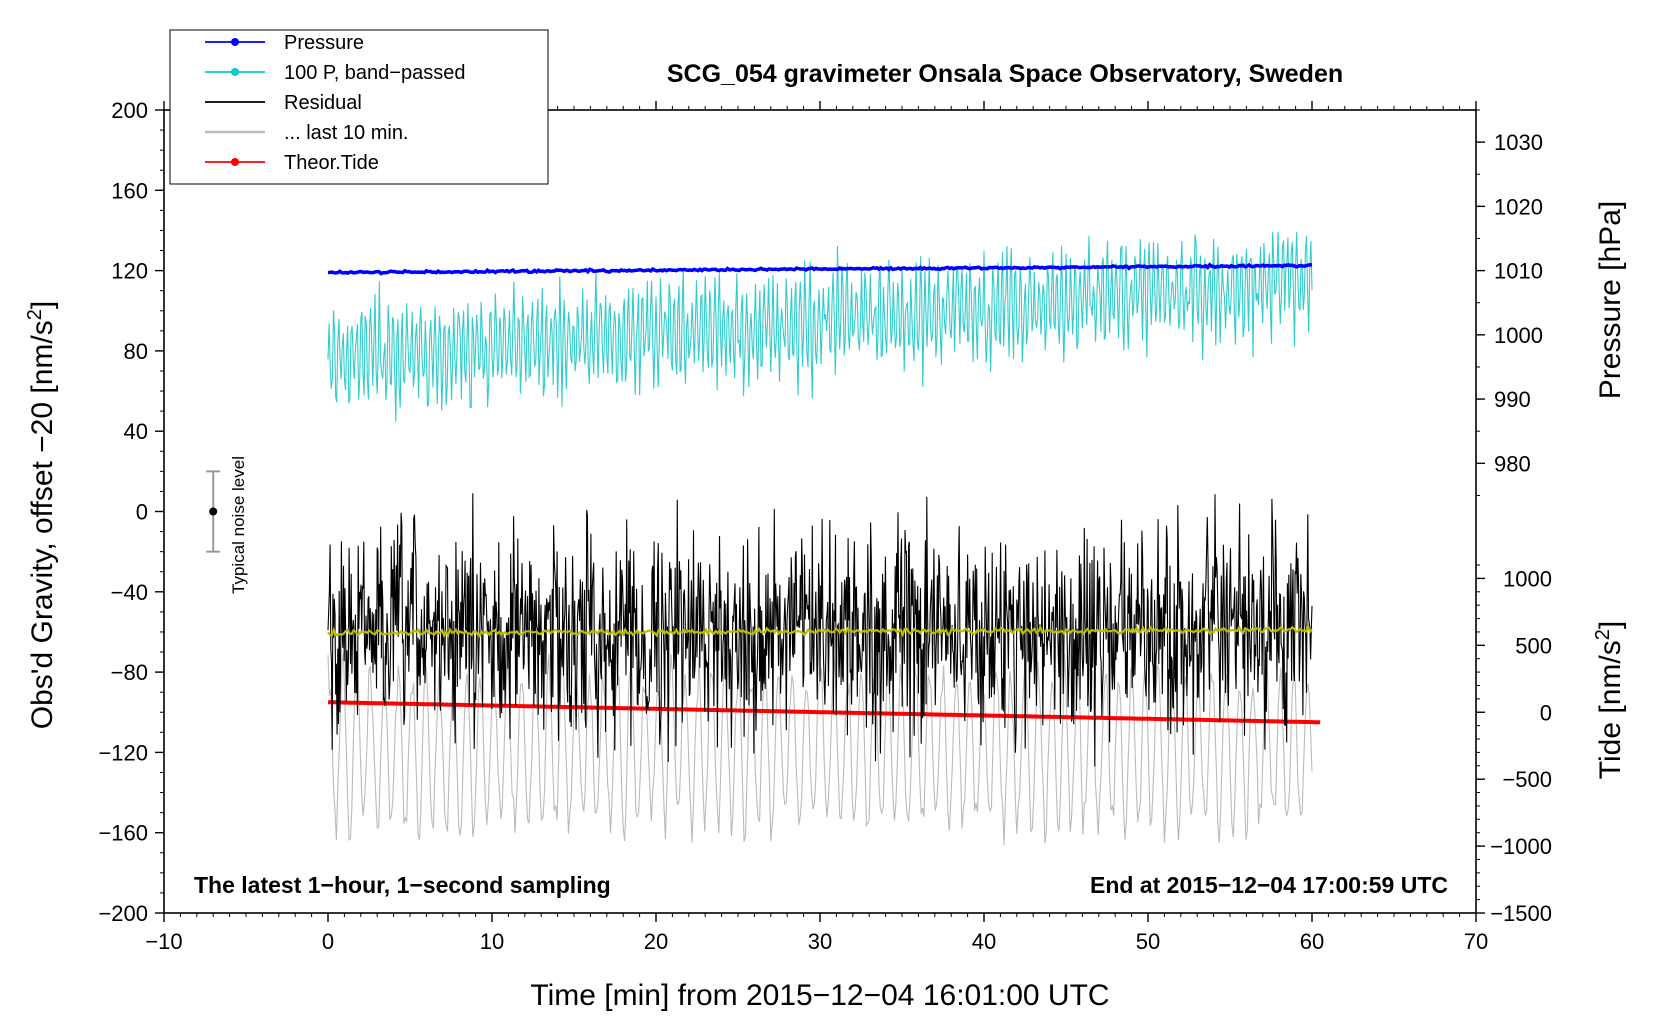 The width and height of the screenshot is (1660, 1020). I want to click on pressure-tick-label: 1030, so click(1518, 142).